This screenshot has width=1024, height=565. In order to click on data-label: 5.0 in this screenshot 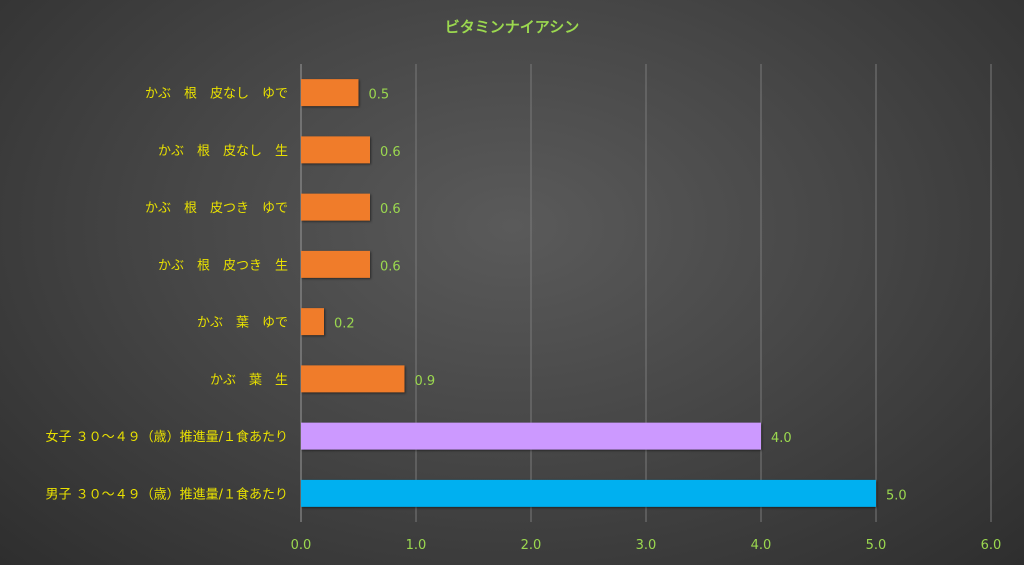, I will do `click(896, 495)`.